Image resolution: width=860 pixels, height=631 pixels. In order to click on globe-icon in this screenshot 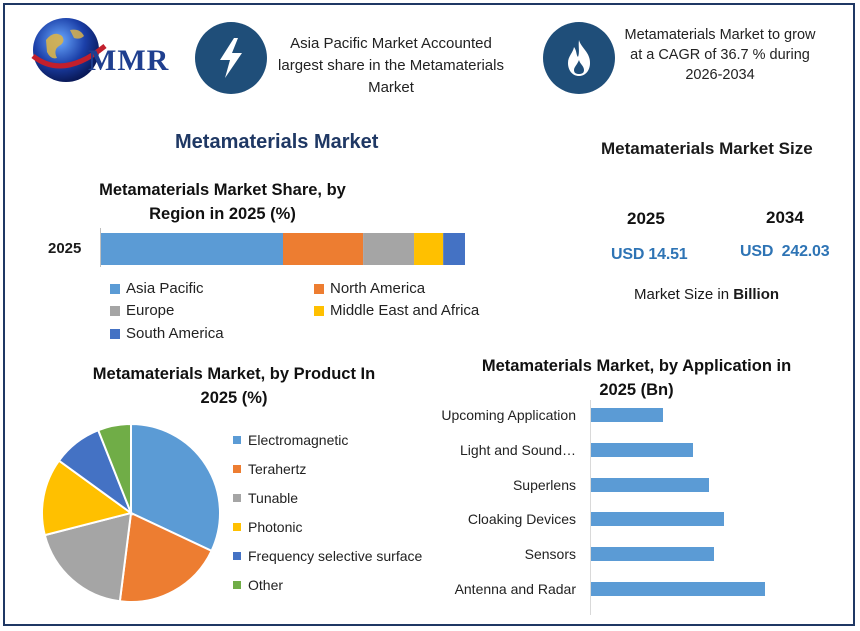, I will do `click(69, 50)`.